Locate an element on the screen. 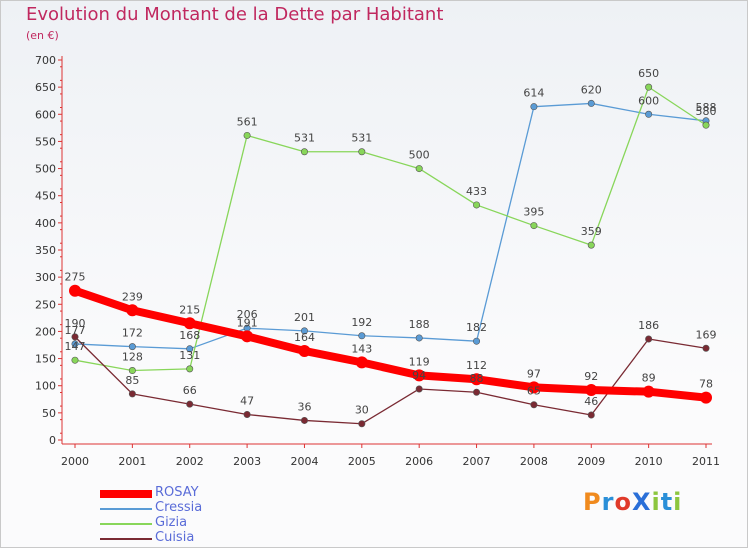  data-label-rosay: 119 is located at coordinates (419, 361).